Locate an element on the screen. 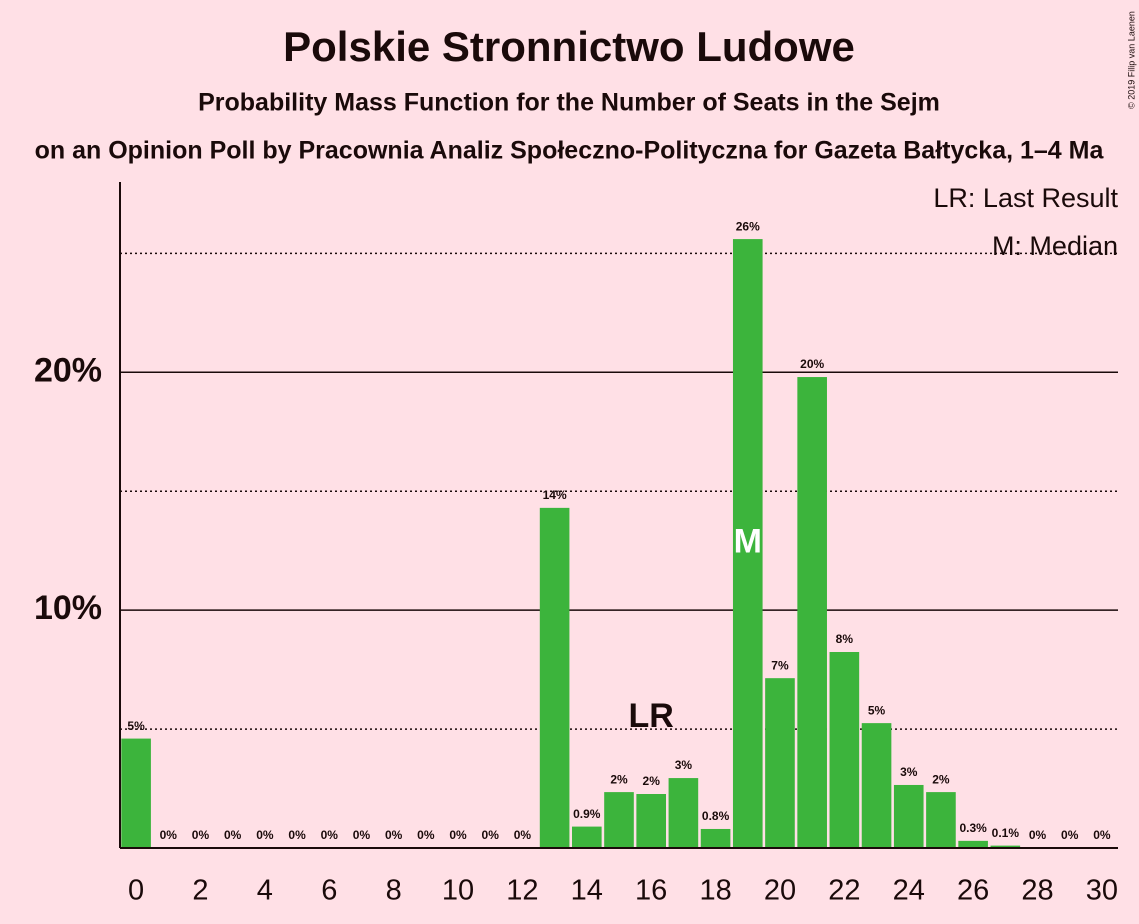 This screenshot has width=1139, height=924. value-label: 0.3% is located at coordinates (973, 828).